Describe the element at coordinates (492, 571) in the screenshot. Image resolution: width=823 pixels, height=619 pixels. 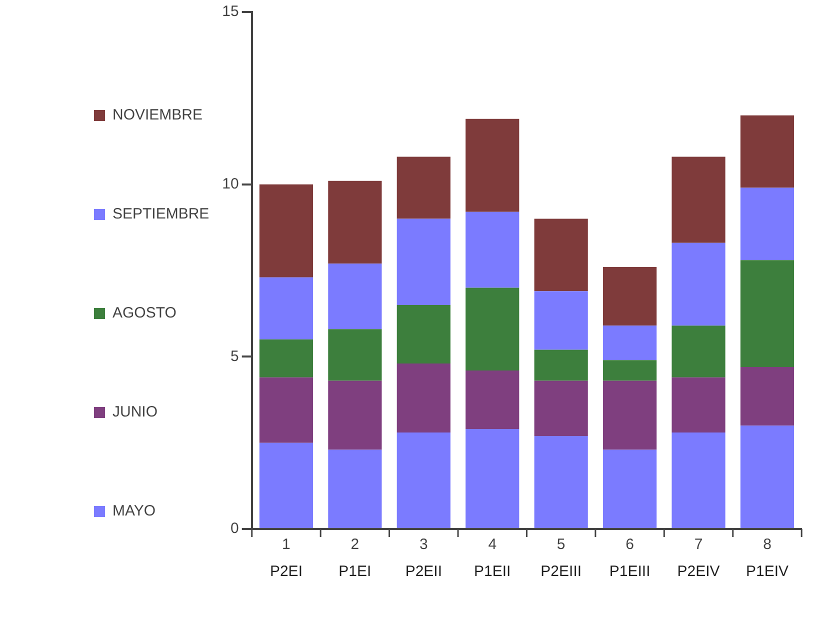
I see `x-tick-label: P1EII` at that location.